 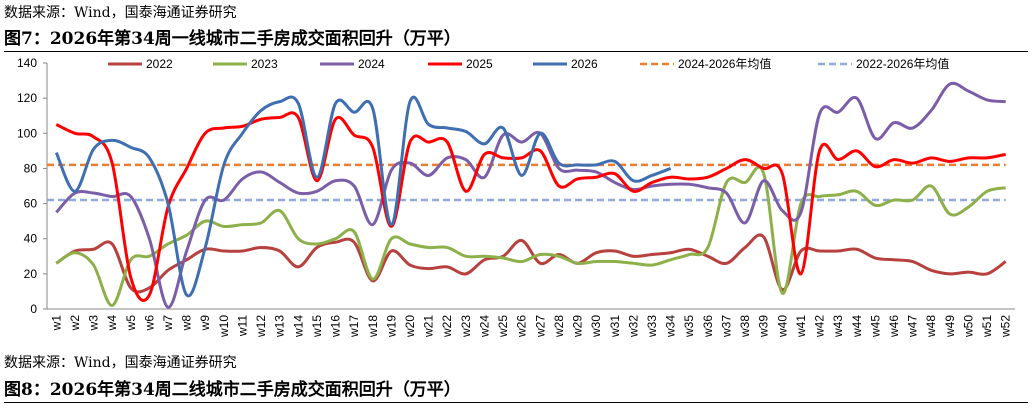 I want to click on x-tick-label: w18, so click(x=373, y=326).